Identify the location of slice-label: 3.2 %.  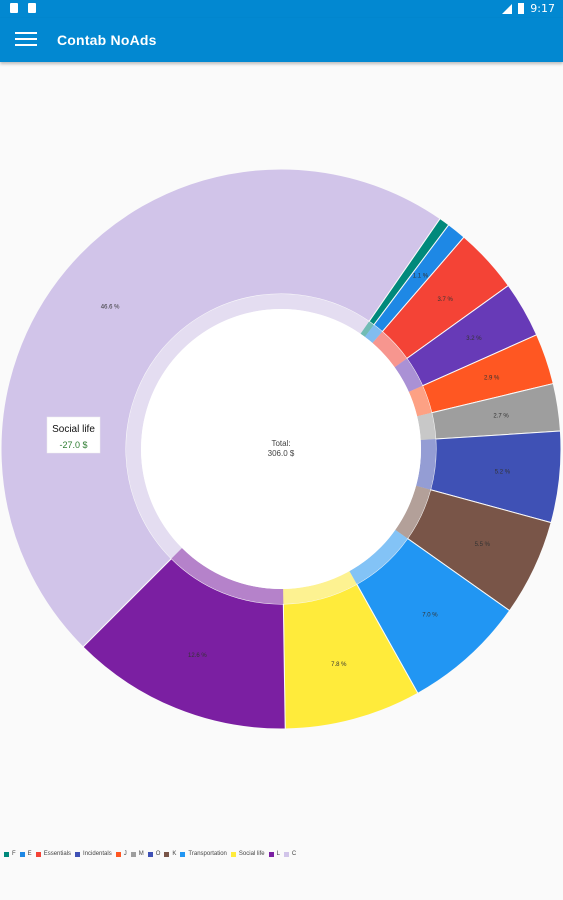
(474, 339).